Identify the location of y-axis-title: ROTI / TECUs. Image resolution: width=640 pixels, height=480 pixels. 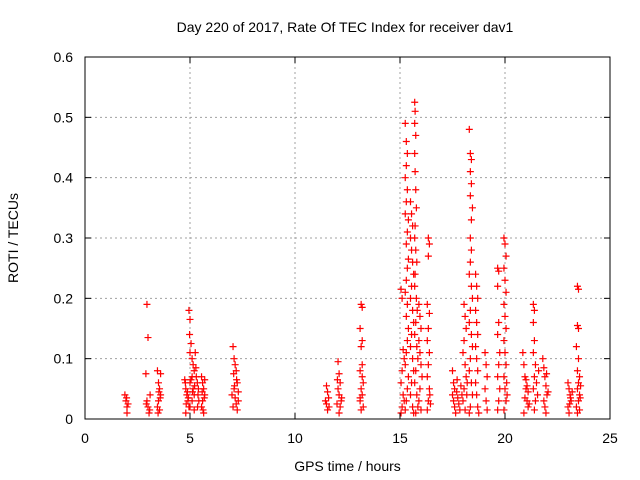
(13, 238).